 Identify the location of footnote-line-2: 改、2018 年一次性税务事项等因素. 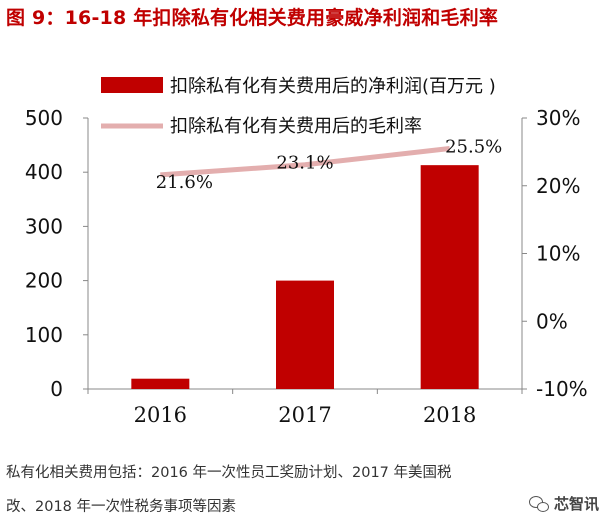
(121, 507).